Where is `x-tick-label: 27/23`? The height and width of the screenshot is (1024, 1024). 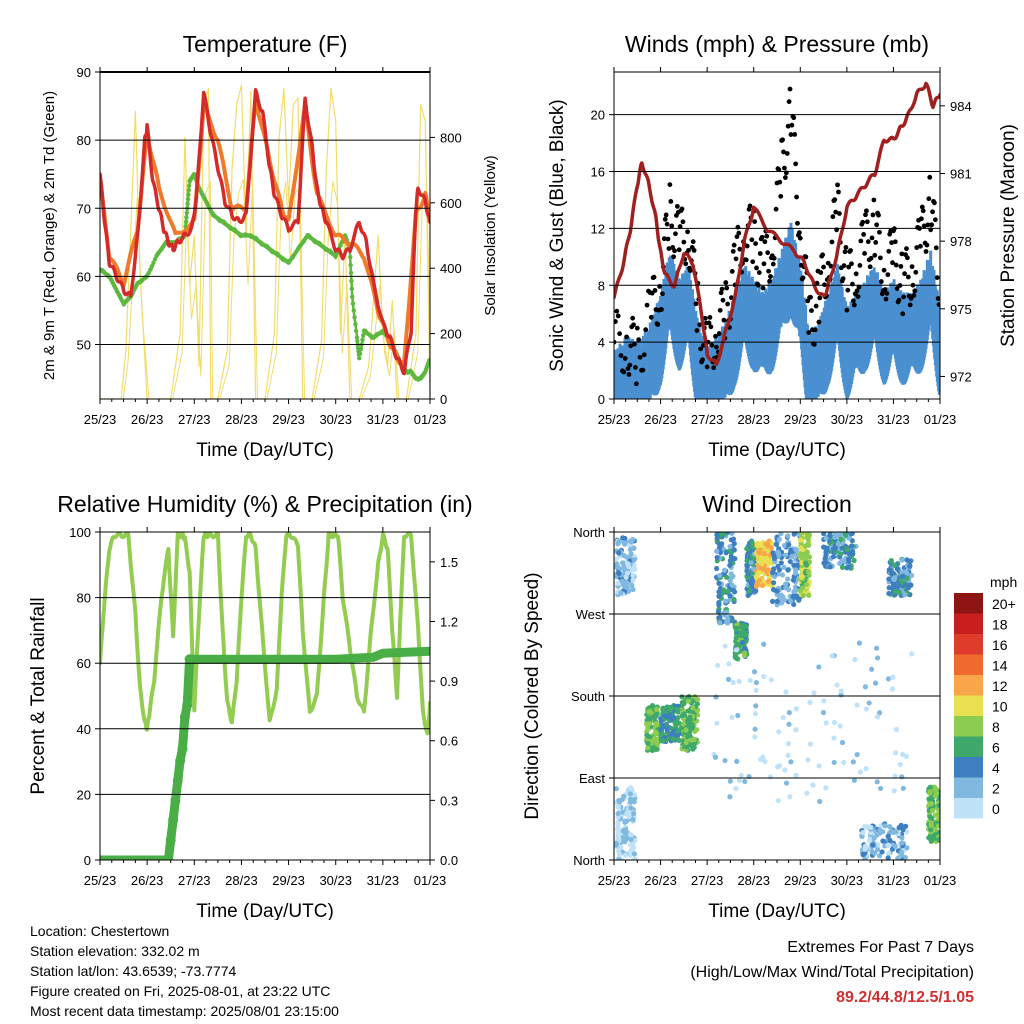 x-tick-label: 27/23 is located at coordinates (194, 419).